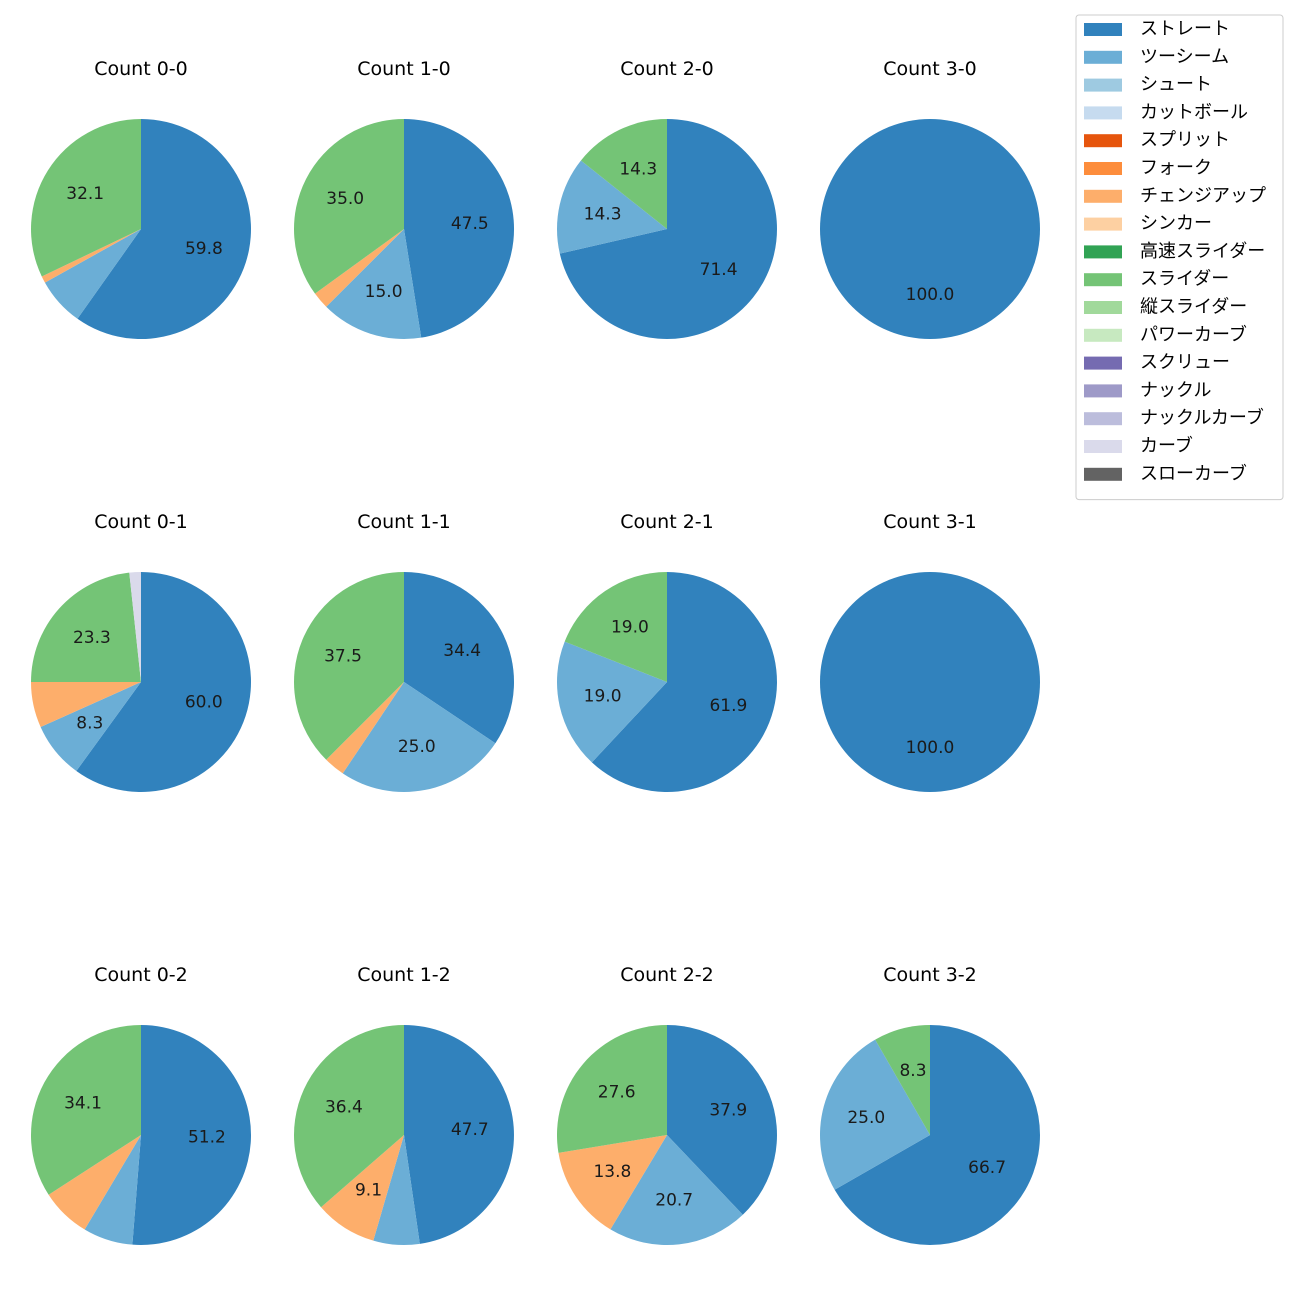 The width and height of the screenshot is (1300, 1300). Describe the element at coordinates (92, 638) in the screenshot. I see `slice-label: 23.3` at that location.